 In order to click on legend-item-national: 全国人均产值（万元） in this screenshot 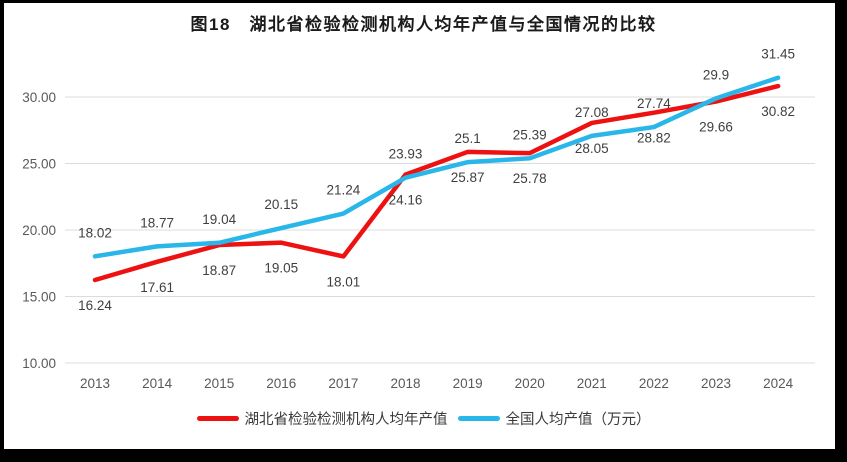, I will do `click(554, 418)`.